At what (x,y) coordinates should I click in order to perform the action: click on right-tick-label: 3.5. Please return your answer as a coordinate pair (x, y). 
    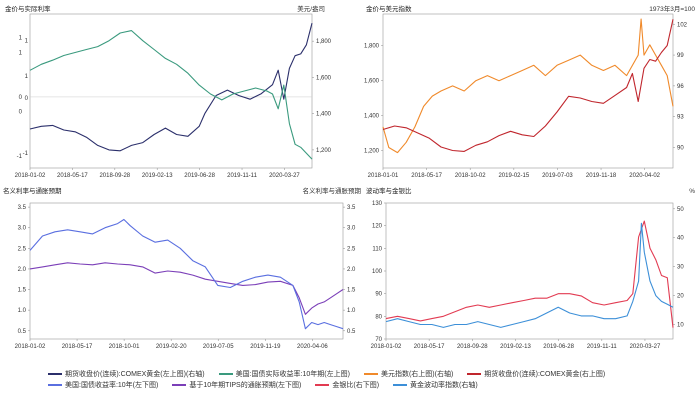
    Looking at the image, I should click on (351, 208).